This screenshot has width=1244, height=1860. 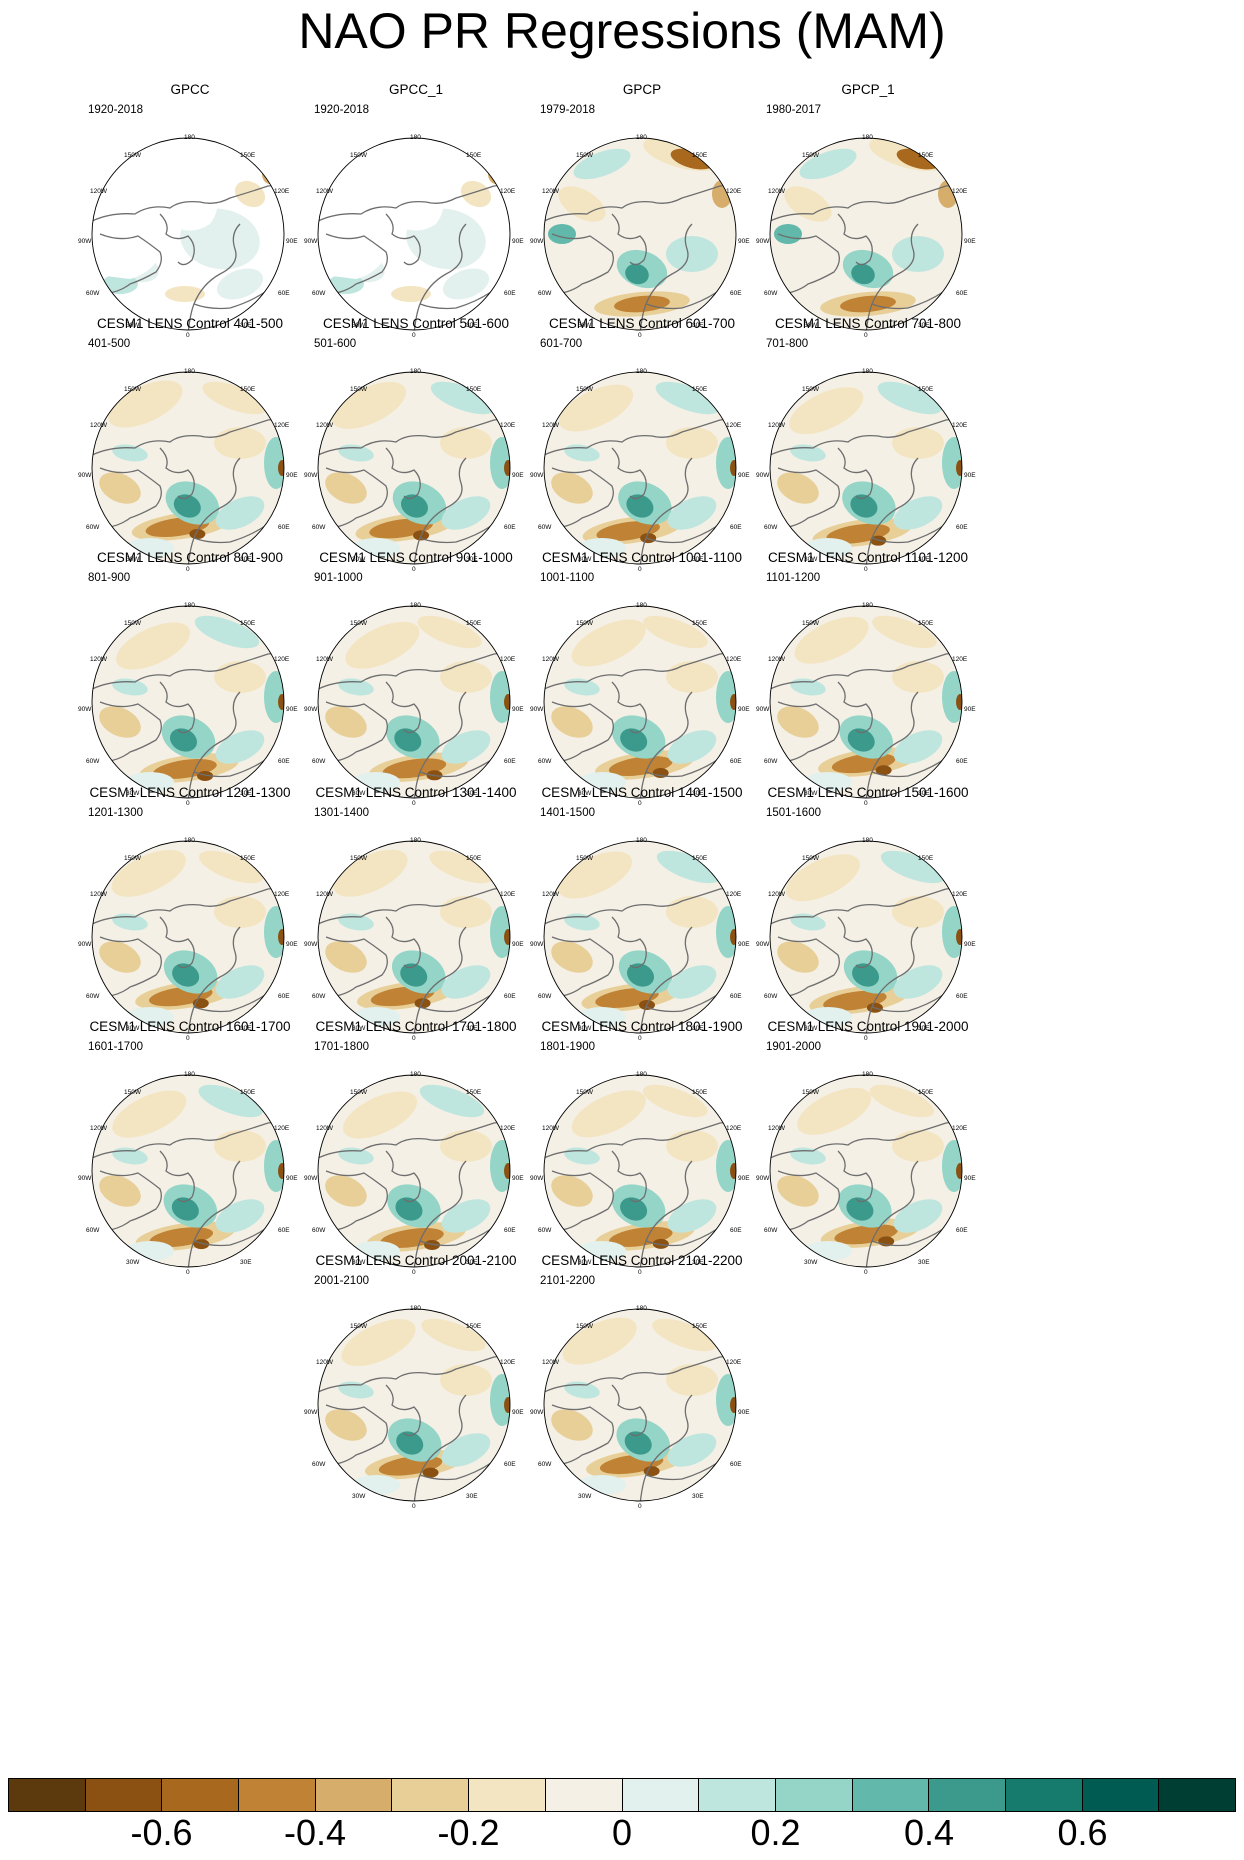 I want to click on polar-map, so click(x=640, y=1171).